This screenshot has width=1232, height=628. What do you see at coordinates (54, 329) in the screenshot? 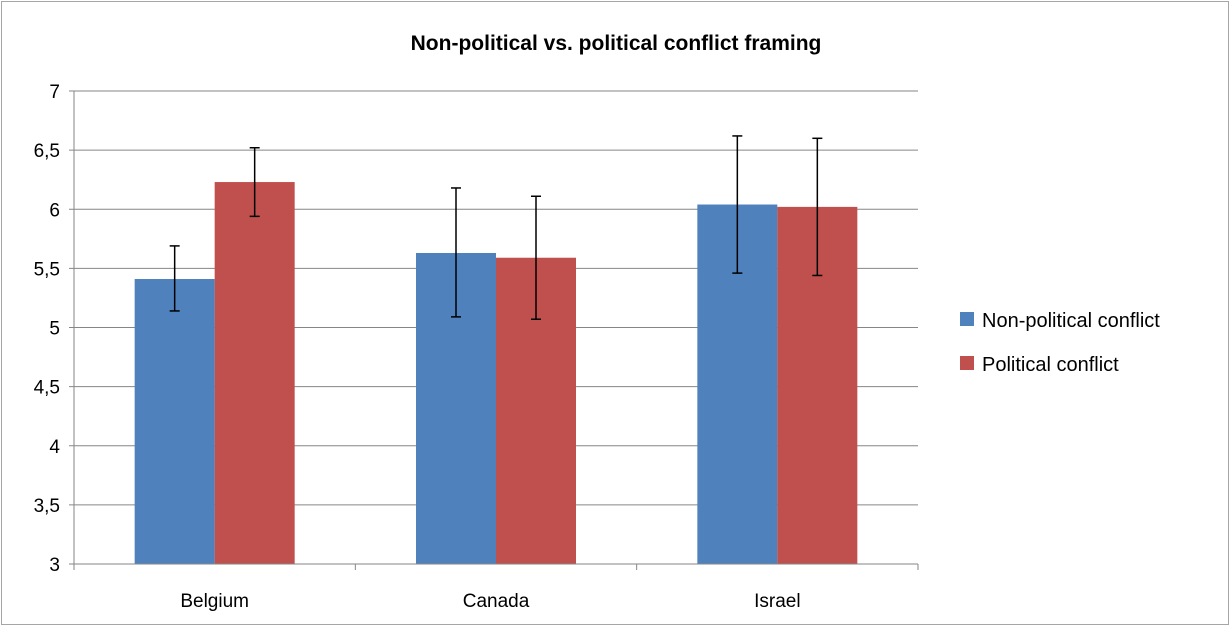
I see `y-tick-label: 5` at bounding box center [54, 329].